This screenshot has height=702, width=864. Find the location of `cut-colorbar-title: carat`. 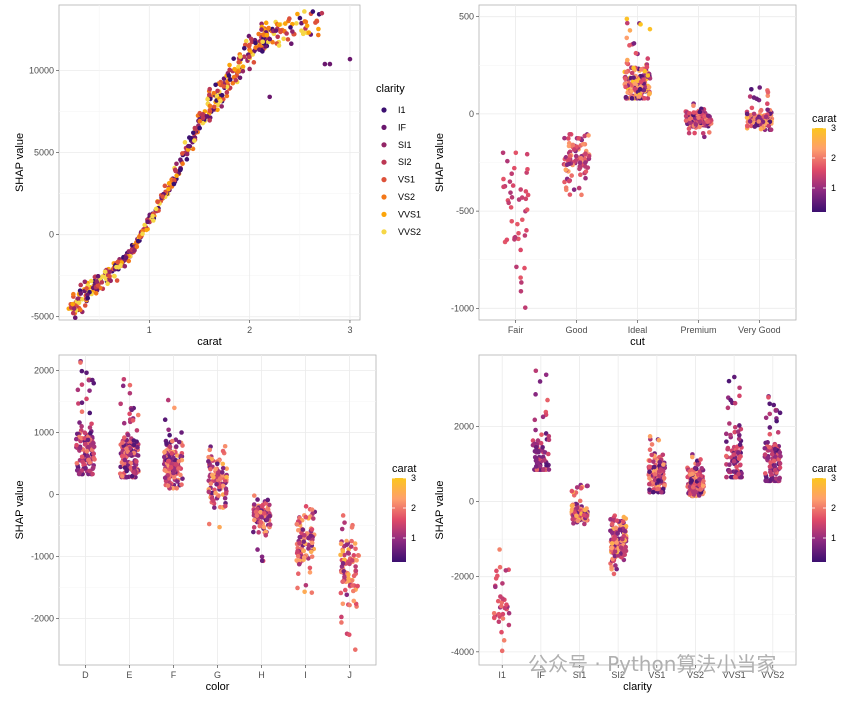

cut-colorbar-title: carat is located at coordinates (824, 119).